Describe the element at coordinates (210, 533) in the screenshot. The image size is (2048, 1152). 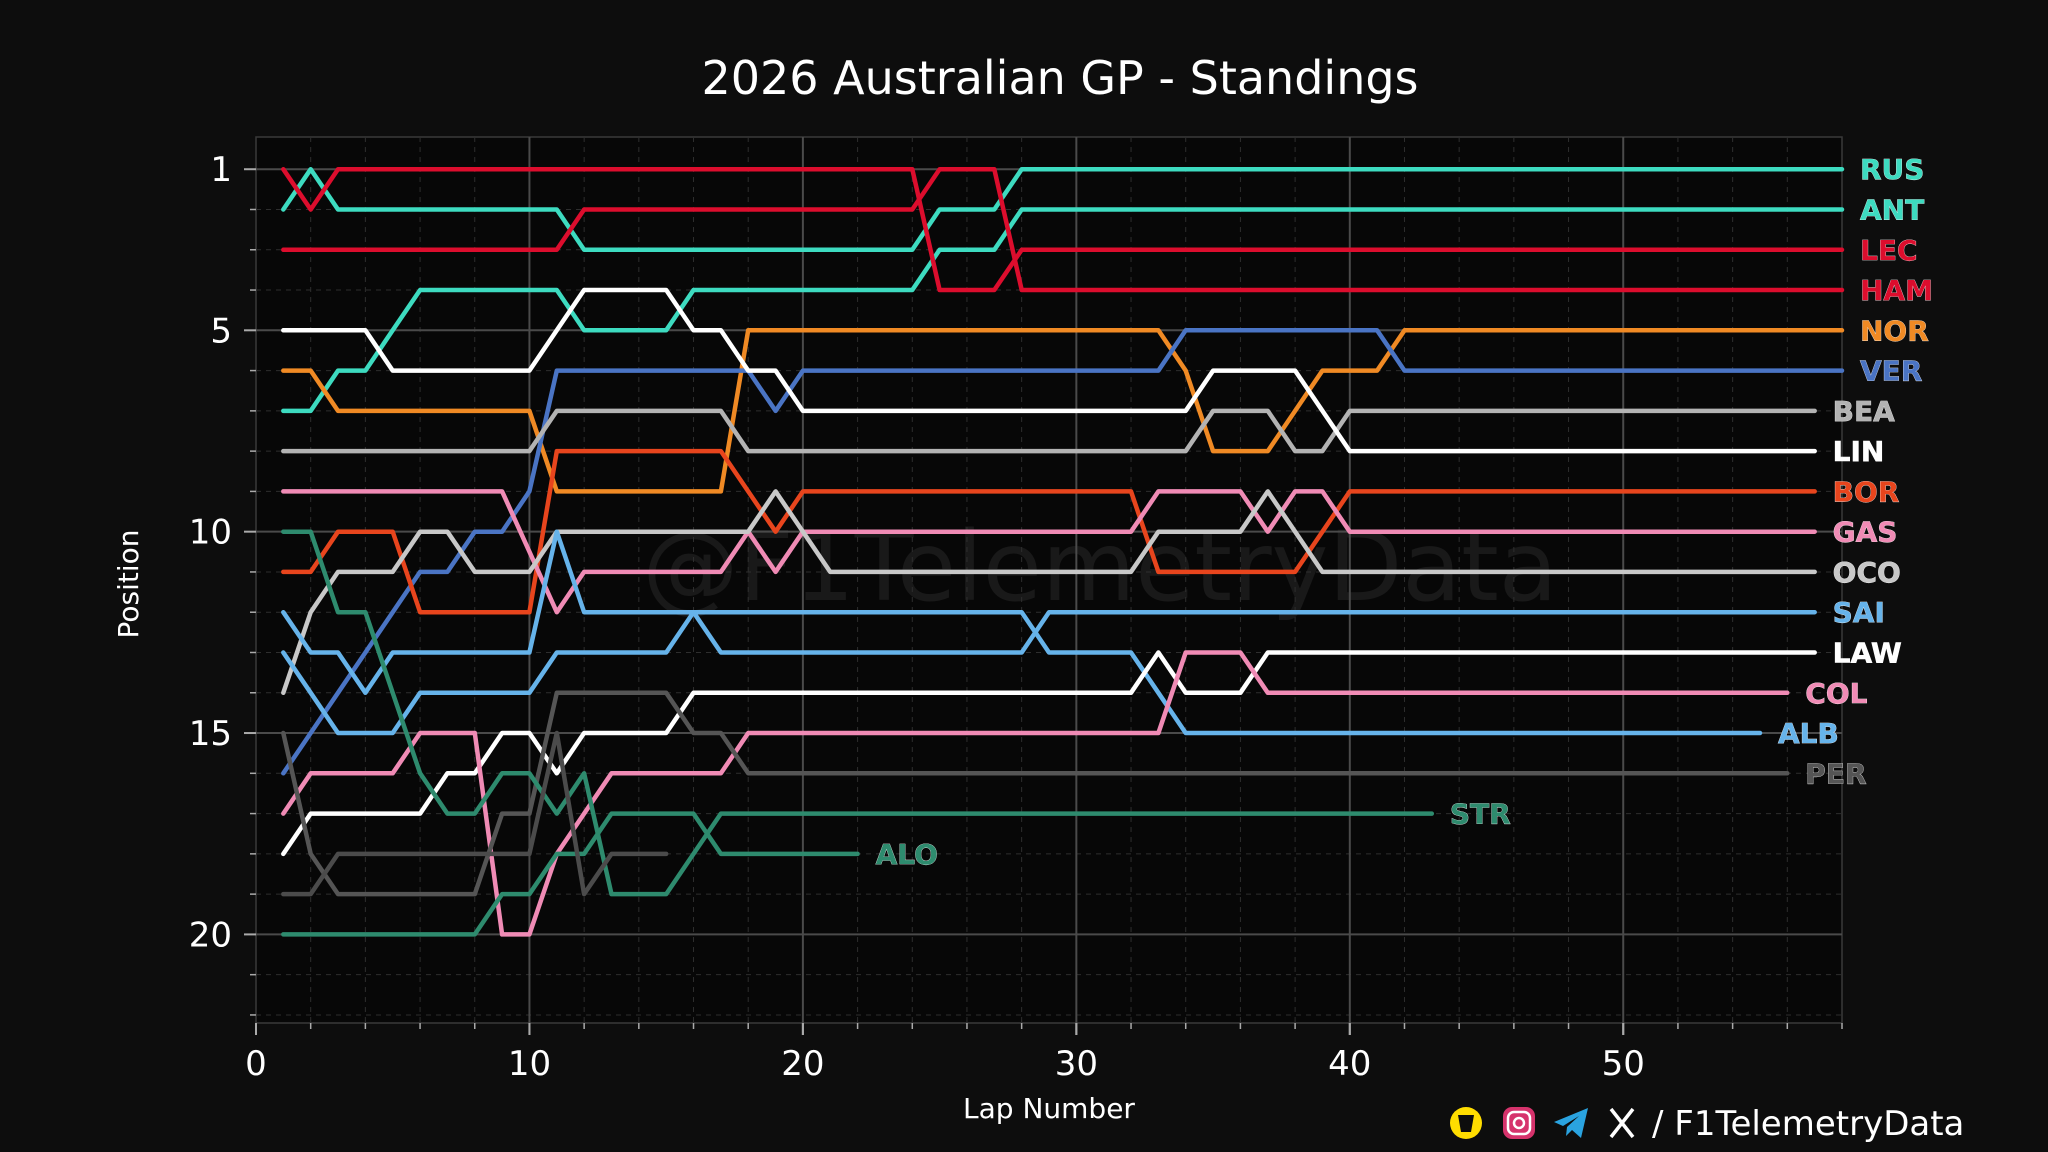
I see `y-tick-label: 10` at that location.